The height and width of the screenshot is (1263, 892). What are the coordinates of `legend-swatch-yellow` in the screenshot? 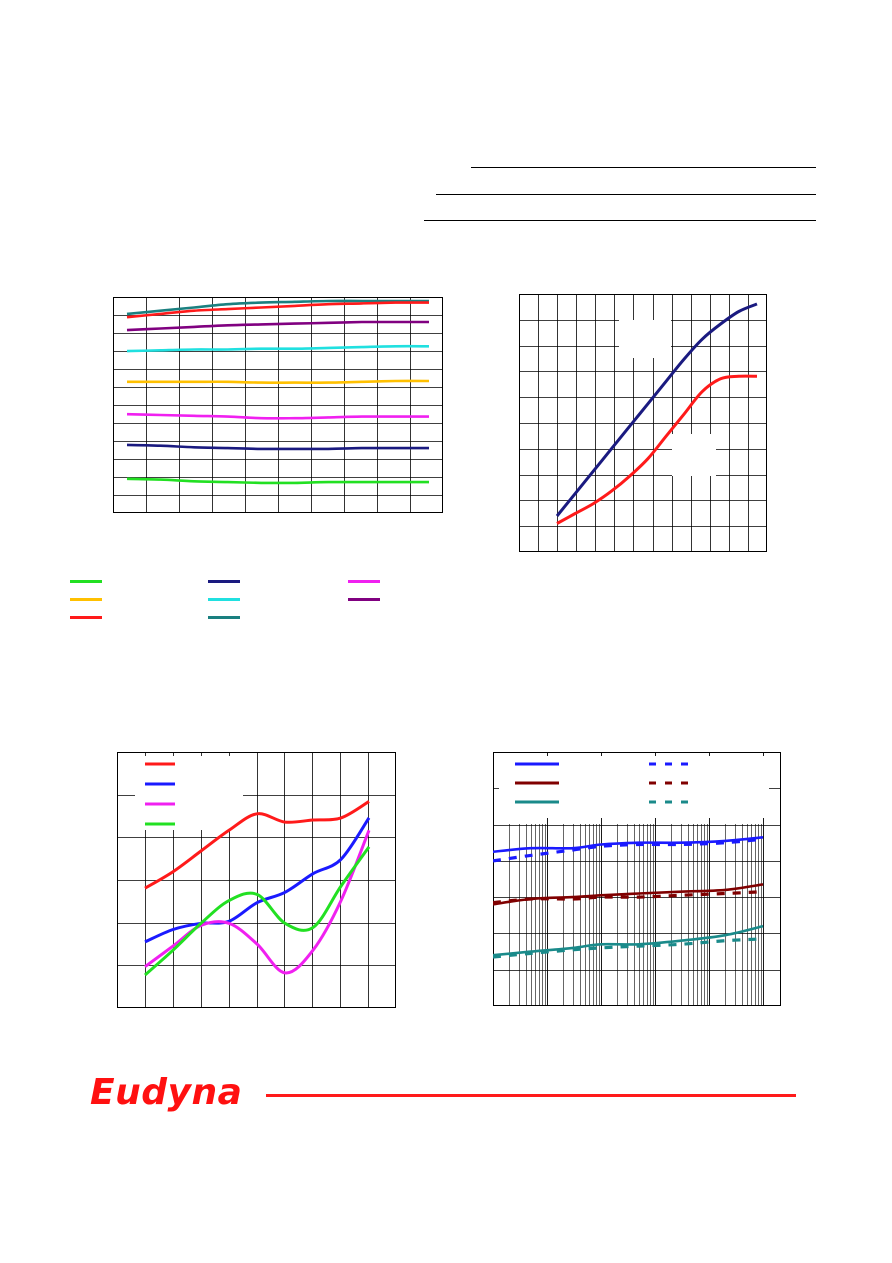 It's located at (86, 599).